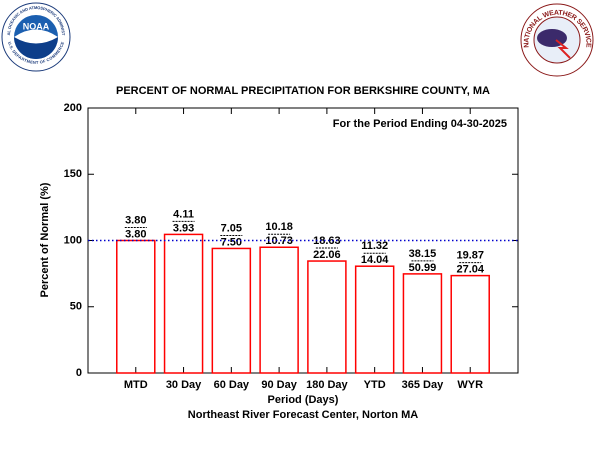 This screenshot has width=600, height=450. What do you see at coordinates (135, 220) in the screenshot?
I see `observed-label: 3.80` at bounding box center [135, 220].